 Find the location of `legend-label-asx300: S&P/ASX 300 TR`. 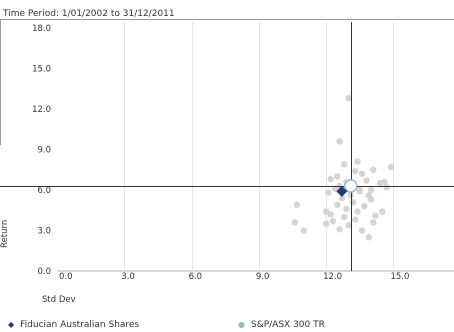

legend-label-asx300: S&P/ASX 300 TR is located at coordinates (287, 325).